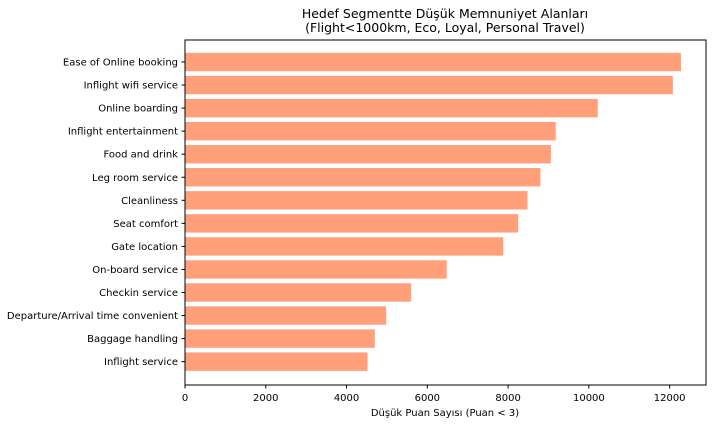 This screenshot has height=424, width=712. What do you see at coordinates (346, 398) in the screenshot?
I see `x-tick-label: 4000` at bounding box center [346, 398].